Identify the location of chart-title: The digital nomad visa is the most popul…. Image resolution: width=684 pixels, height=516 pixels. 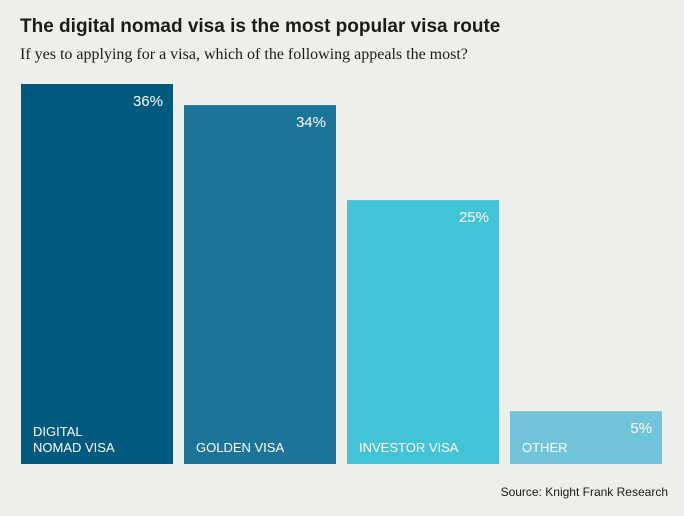
(260, 26).